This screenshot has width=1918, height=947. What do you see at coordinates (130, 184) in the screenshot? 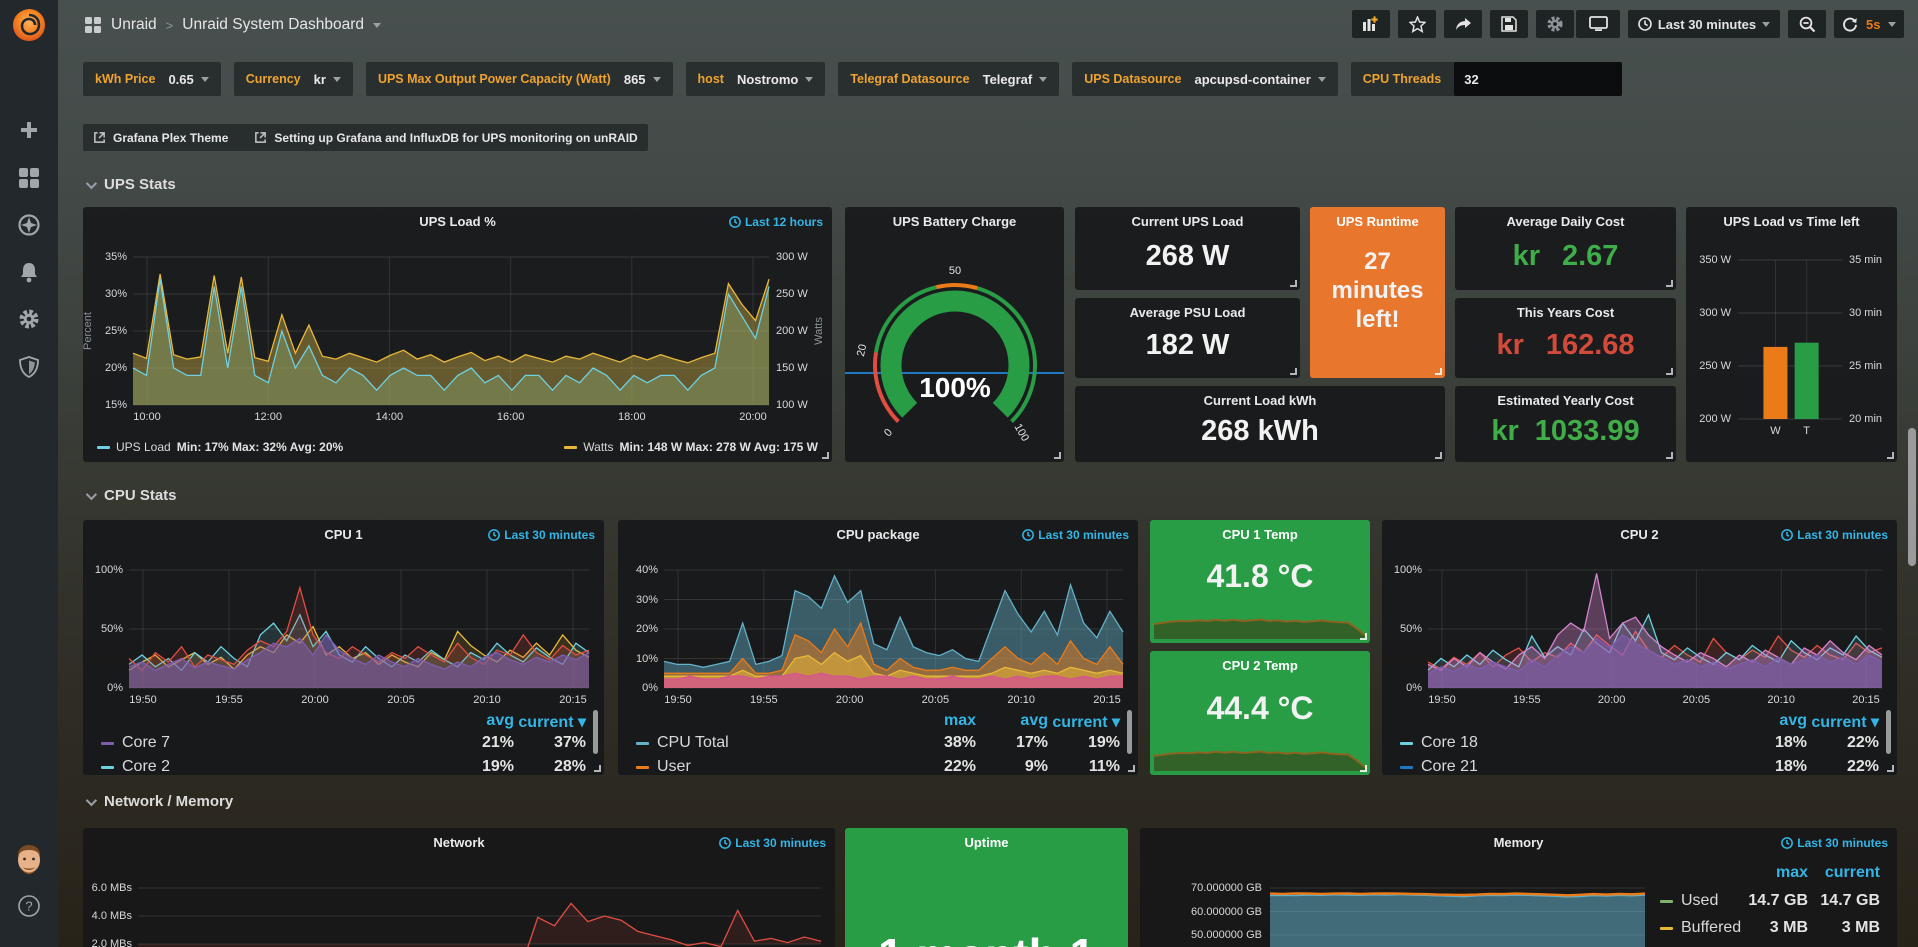
I see `section-ups-stats: UPS Stats` at bounding box center [130, 184].